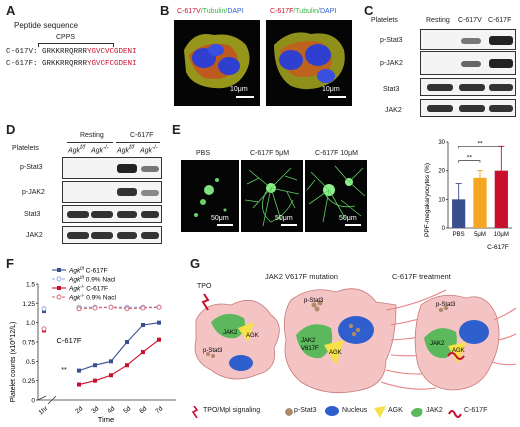 The image size is (520, 427). Describe the element at coordinates (314, 301) in the screenshot. I see `g-label-pstat3-2: p-Stat3` at that location.